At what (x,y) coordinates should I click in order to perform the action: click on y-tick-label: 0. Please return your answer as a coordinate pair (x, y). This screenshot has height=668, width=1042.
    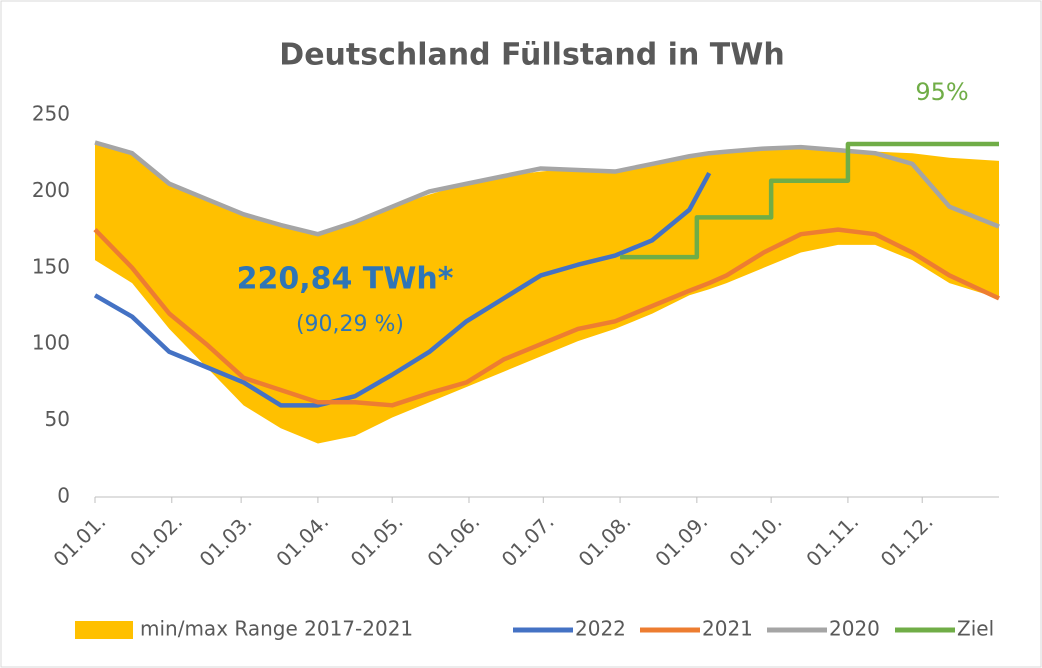
    Looking at the image, I should click on (63, 496).